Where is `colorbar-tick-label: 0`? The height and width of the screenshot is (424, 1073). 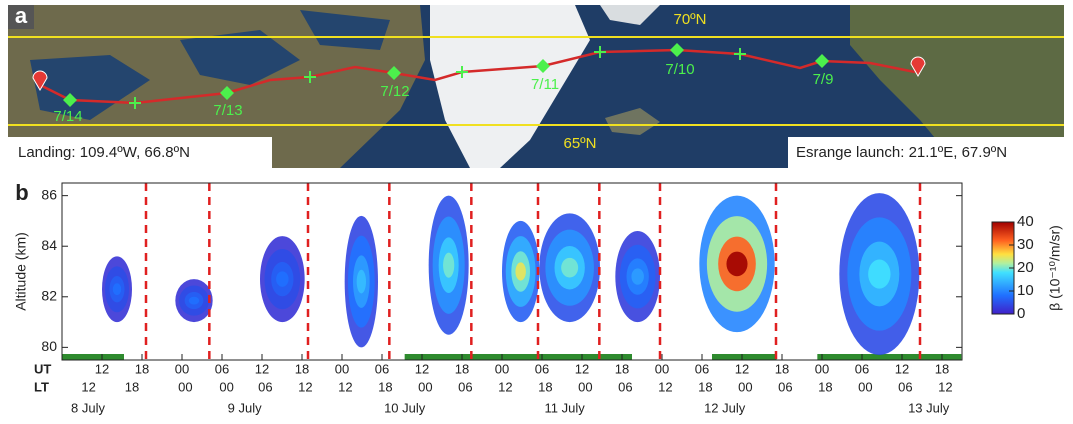 colorbar-tick-label: 0 is located at coordinates (1021, 313).